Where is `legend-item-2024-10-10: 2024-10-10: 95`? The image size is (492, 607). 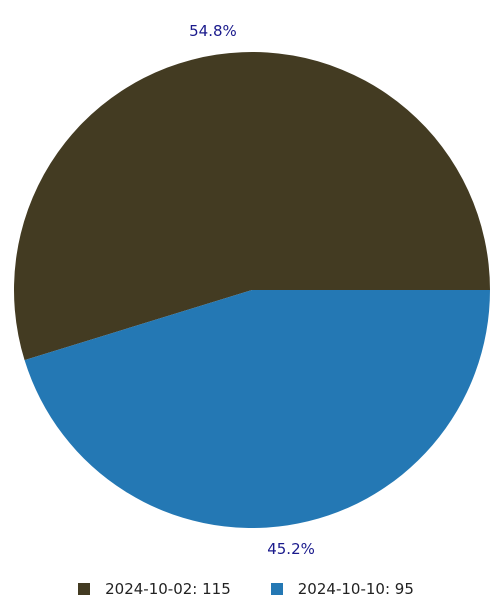
legend-item-2024-10-10: 2024-10-10: 95 is located at coordinates (342, 589).